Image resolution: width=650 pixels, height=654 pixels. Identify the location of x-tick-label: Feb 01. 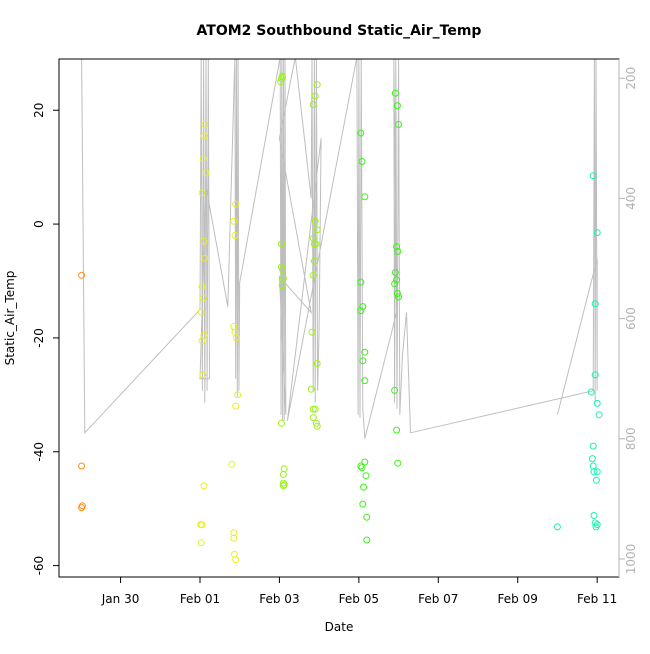
(200, 599).